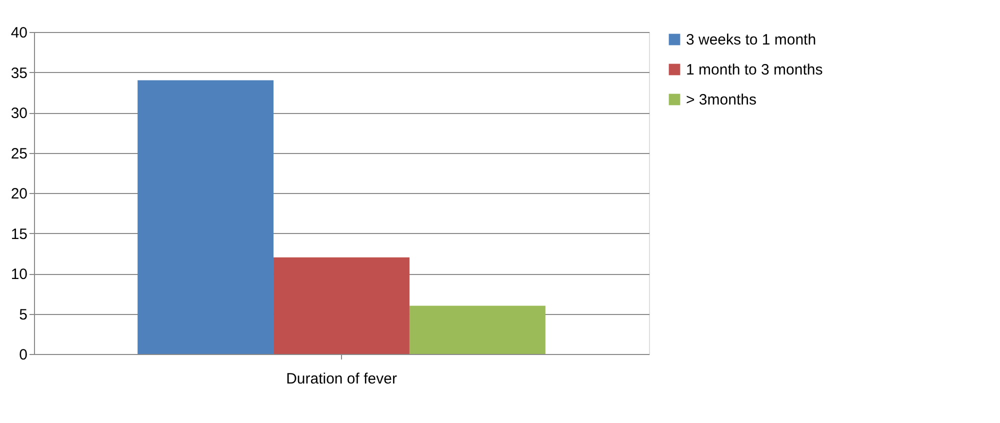 This screenshot has height=423, width=1000. Describe the element at coordinates (19, 274) in the screenshot. I see `y-tick-label: 10` at that location.